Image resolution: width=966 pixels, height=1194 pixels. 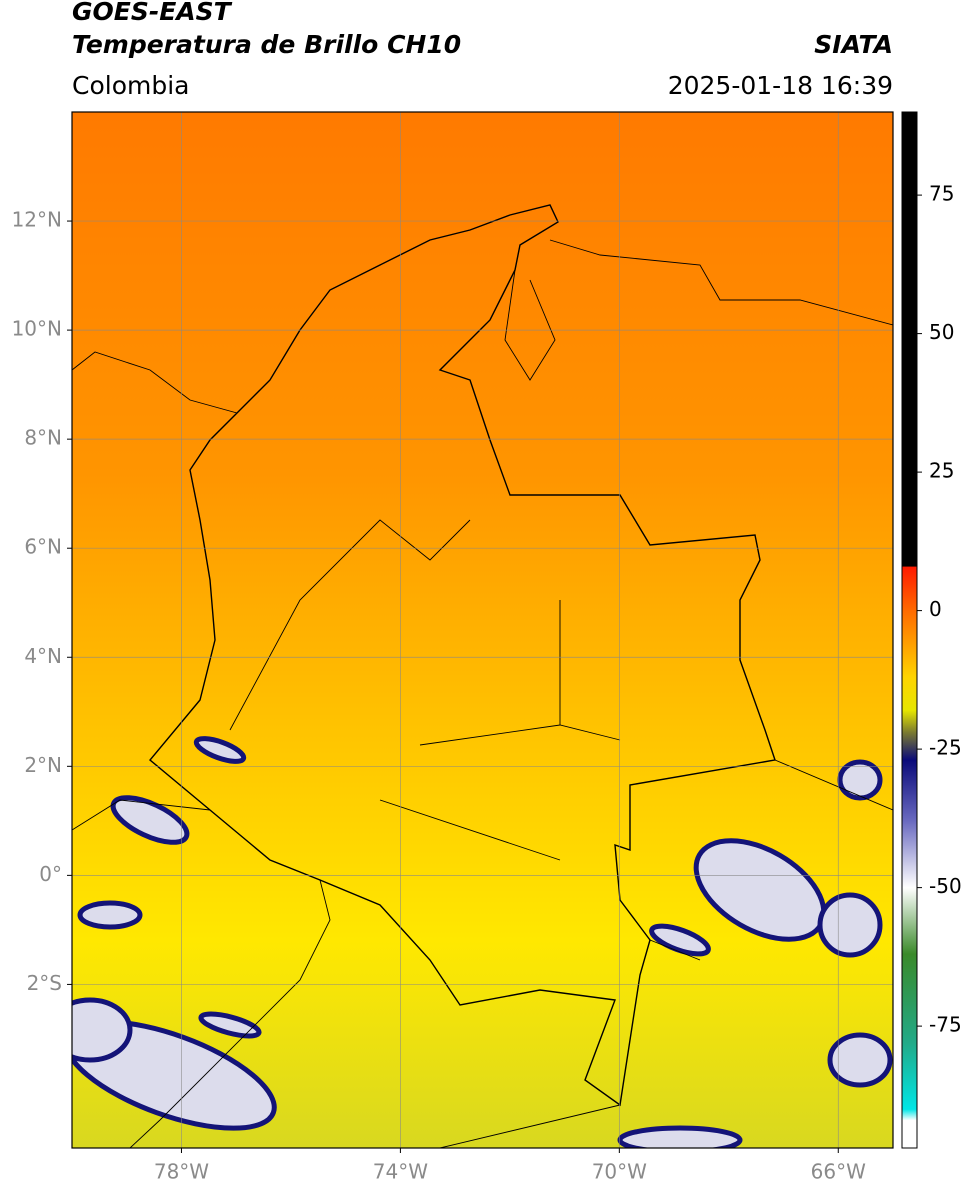 I want to click on lat-tick-label: 0°, so click(x=50, y=874).